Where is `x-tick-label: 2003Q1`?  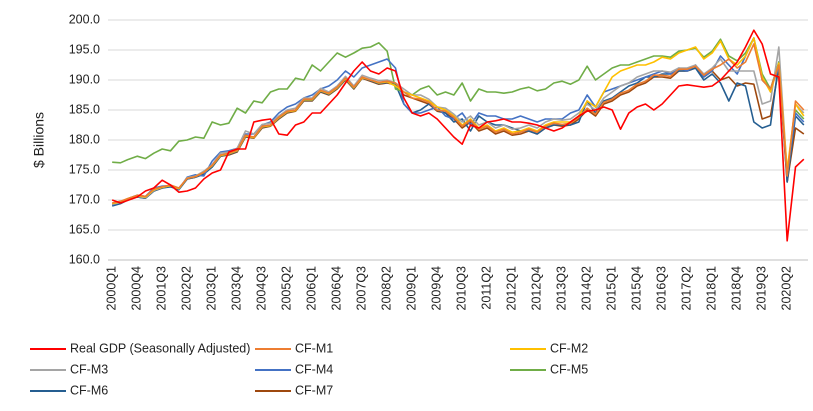
x-tick-label: 2003Q1 is located at coordinates (211, 288).